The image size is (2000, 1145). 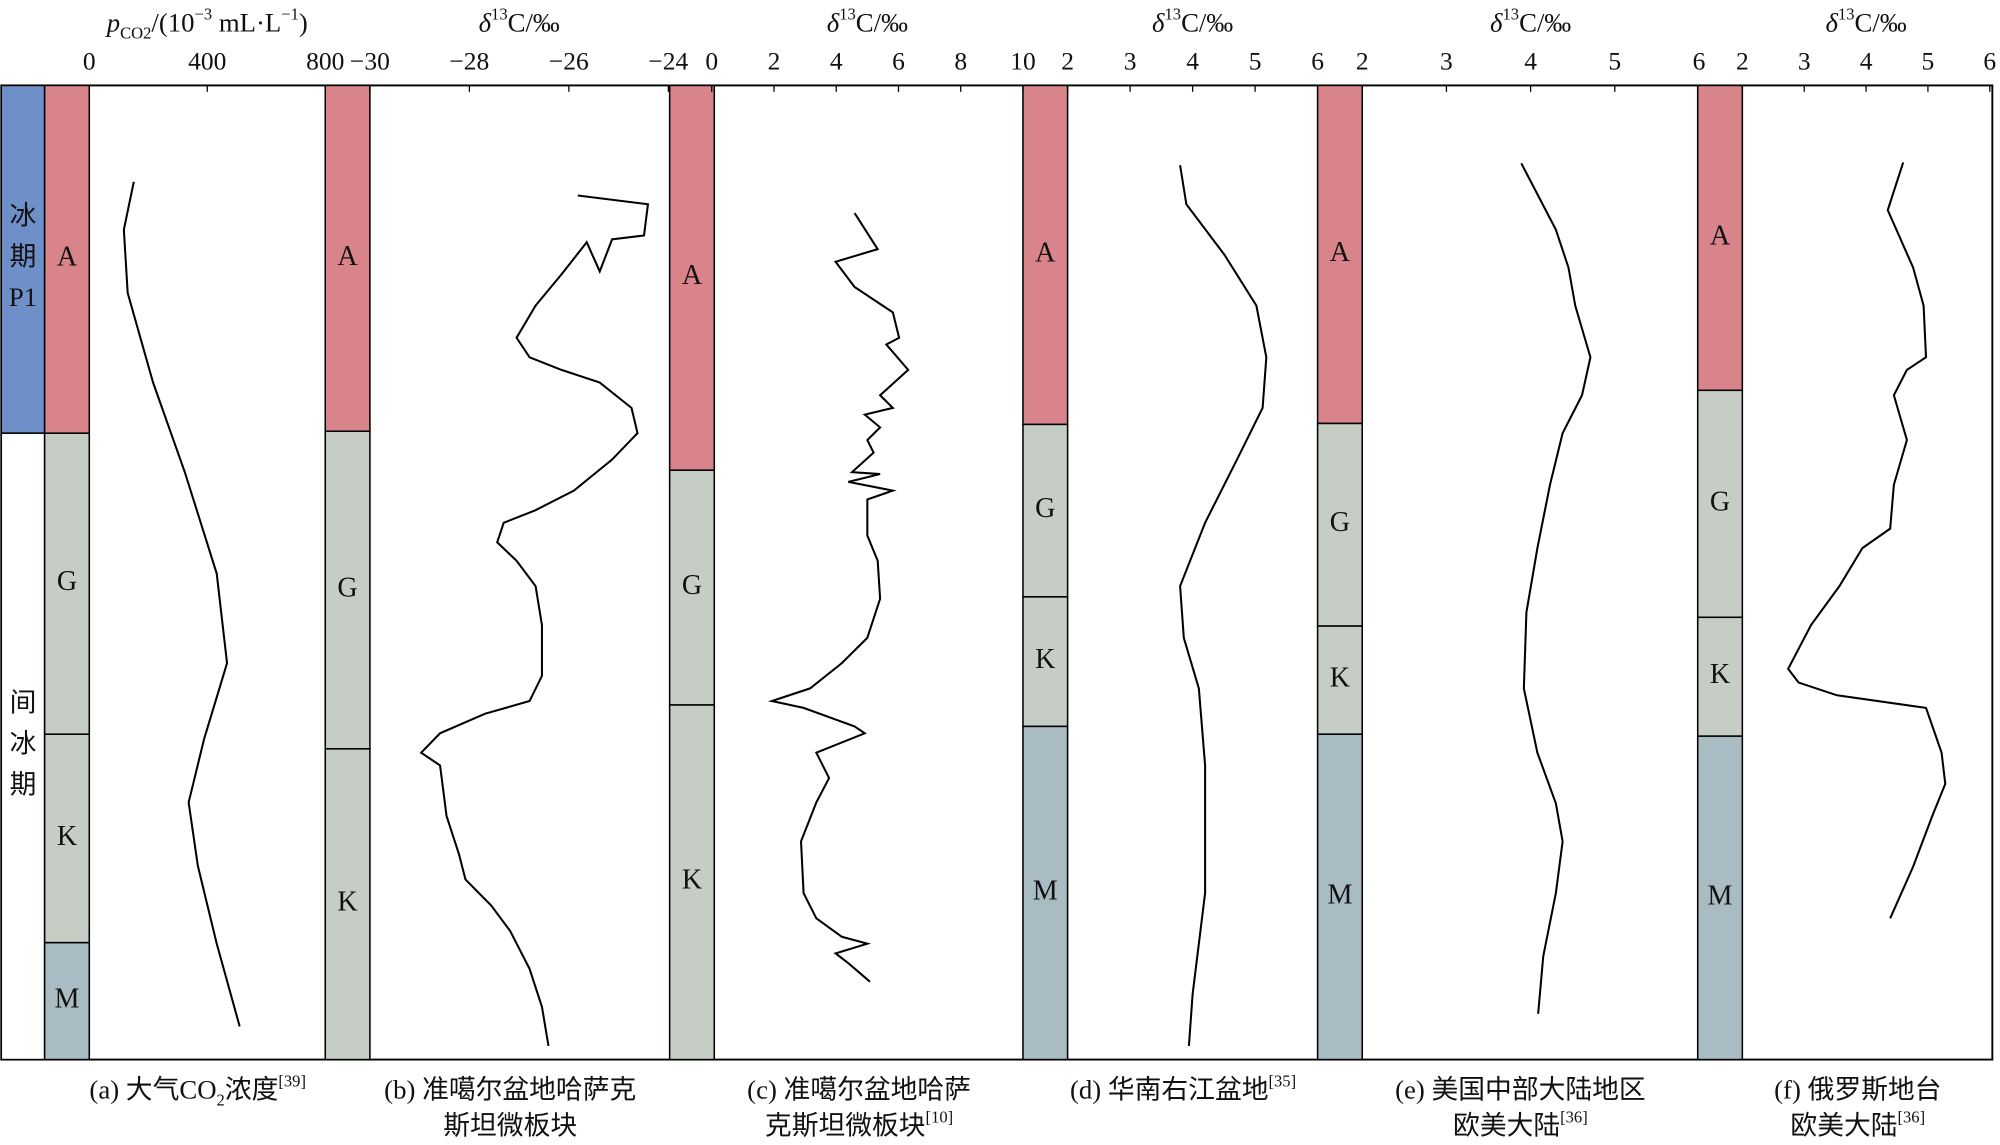 I want to click on zone-label: M, so click(x=1339, y=894).